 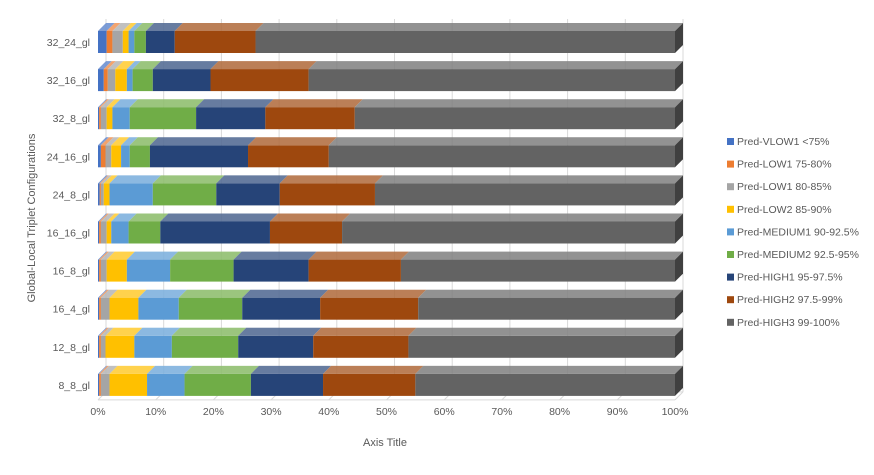 What do you see at coordinates (155, 412) in the screenshot?
I see `x-tick-label: 10%` at bounding box center [155, 412].